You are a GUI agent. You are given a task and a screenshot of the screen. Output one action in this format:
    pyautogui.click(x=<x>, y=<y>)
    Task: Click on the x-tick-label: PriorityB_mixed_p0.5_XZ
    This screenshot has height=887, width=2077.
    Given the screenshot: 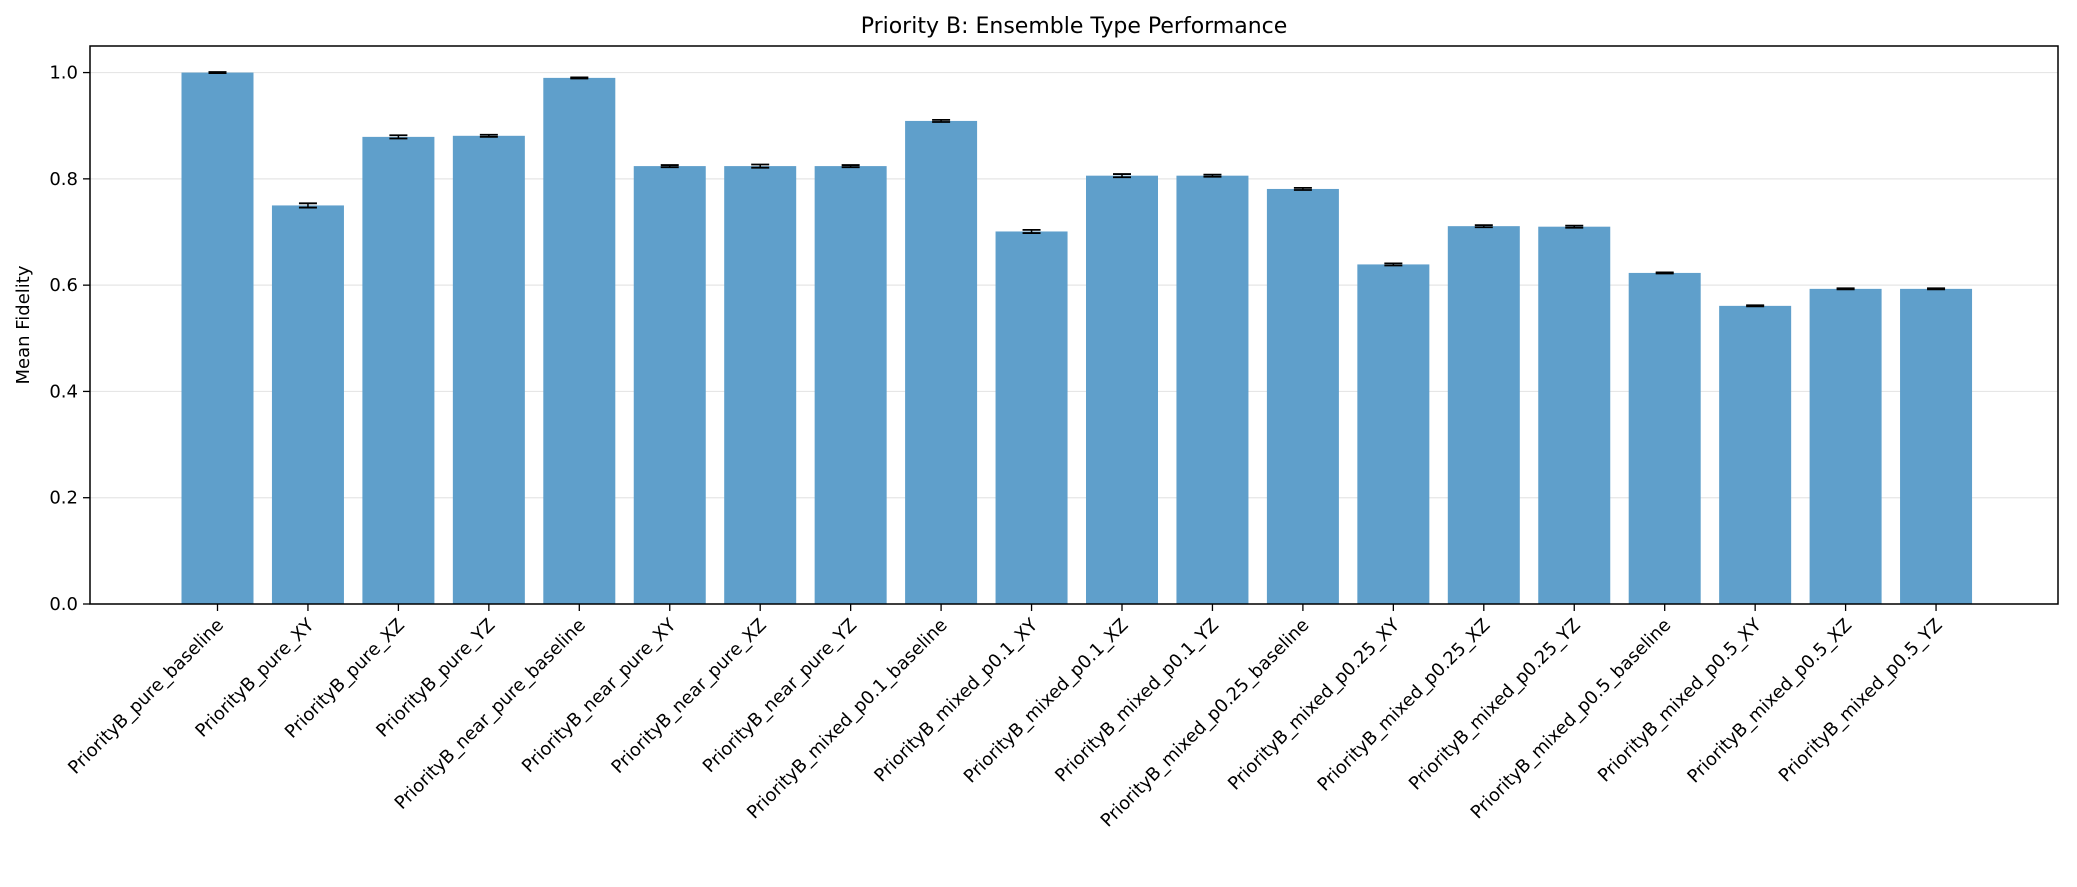 What is the action you would take?
    pyautogui.click(x=1769, y=701)
    